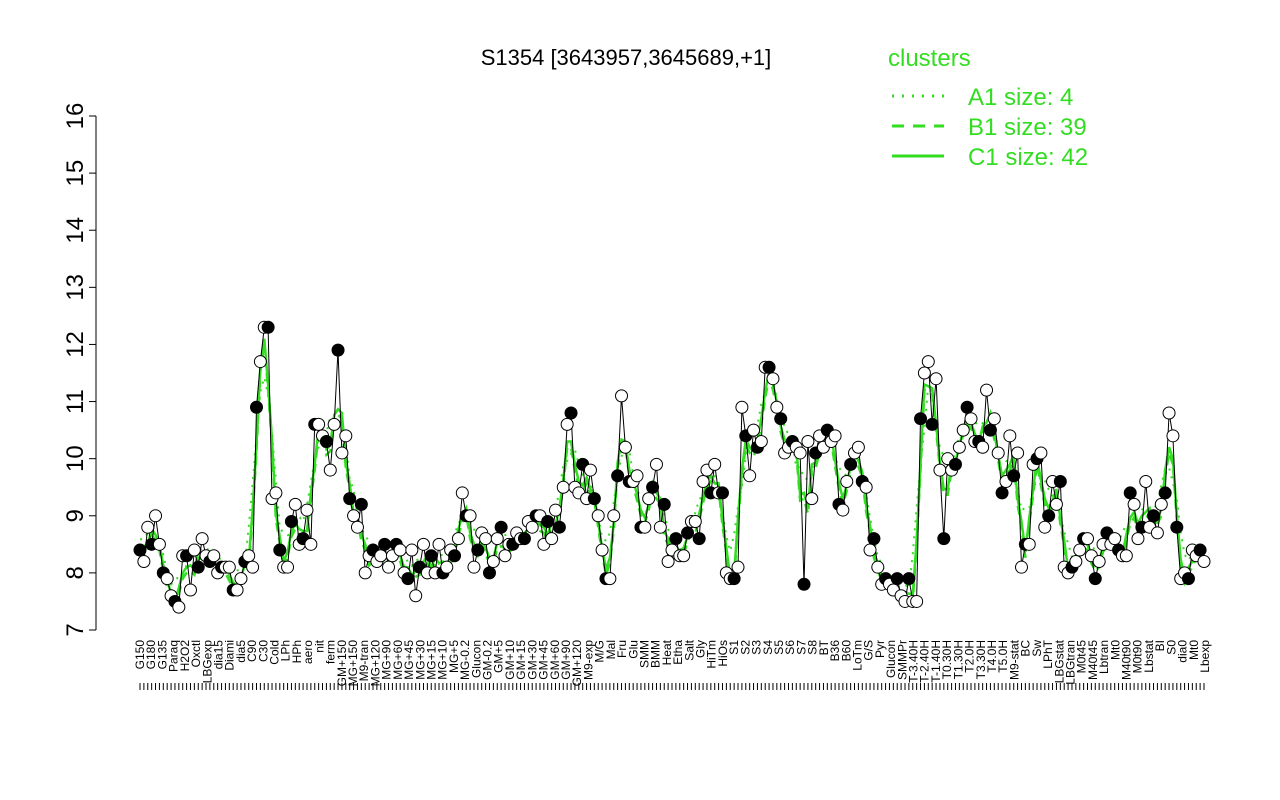 The width and height of the screenshot is (1280, 800). I want to click on x-tick-label: T4.0H, so click(992, 656).